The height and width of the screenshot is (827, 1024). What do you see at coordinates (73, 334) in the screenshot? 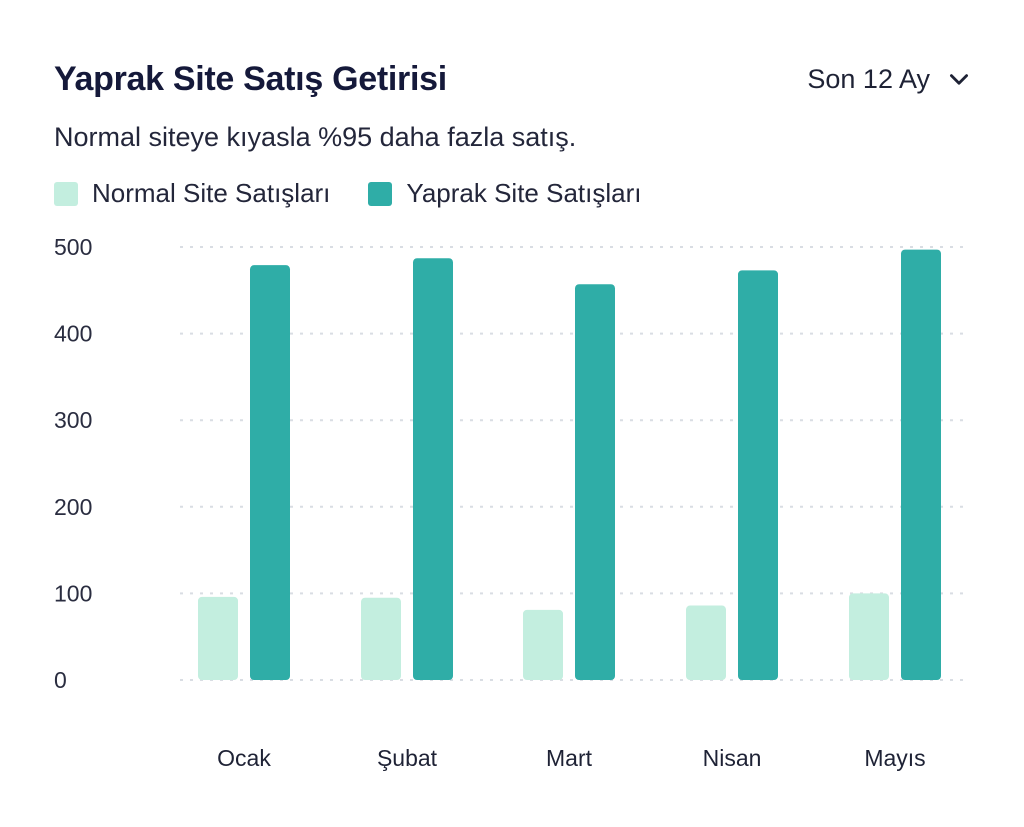
I see `y-tick-label: 400` at bounding box center [73, 334].